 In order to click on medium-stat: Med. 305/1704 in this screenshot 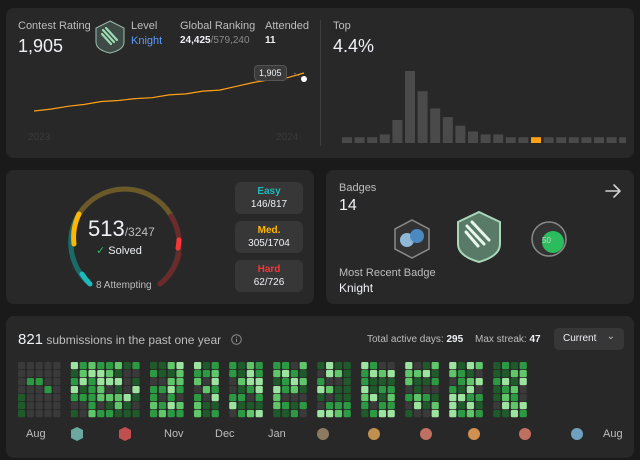, I will do `click(269, 237)`.